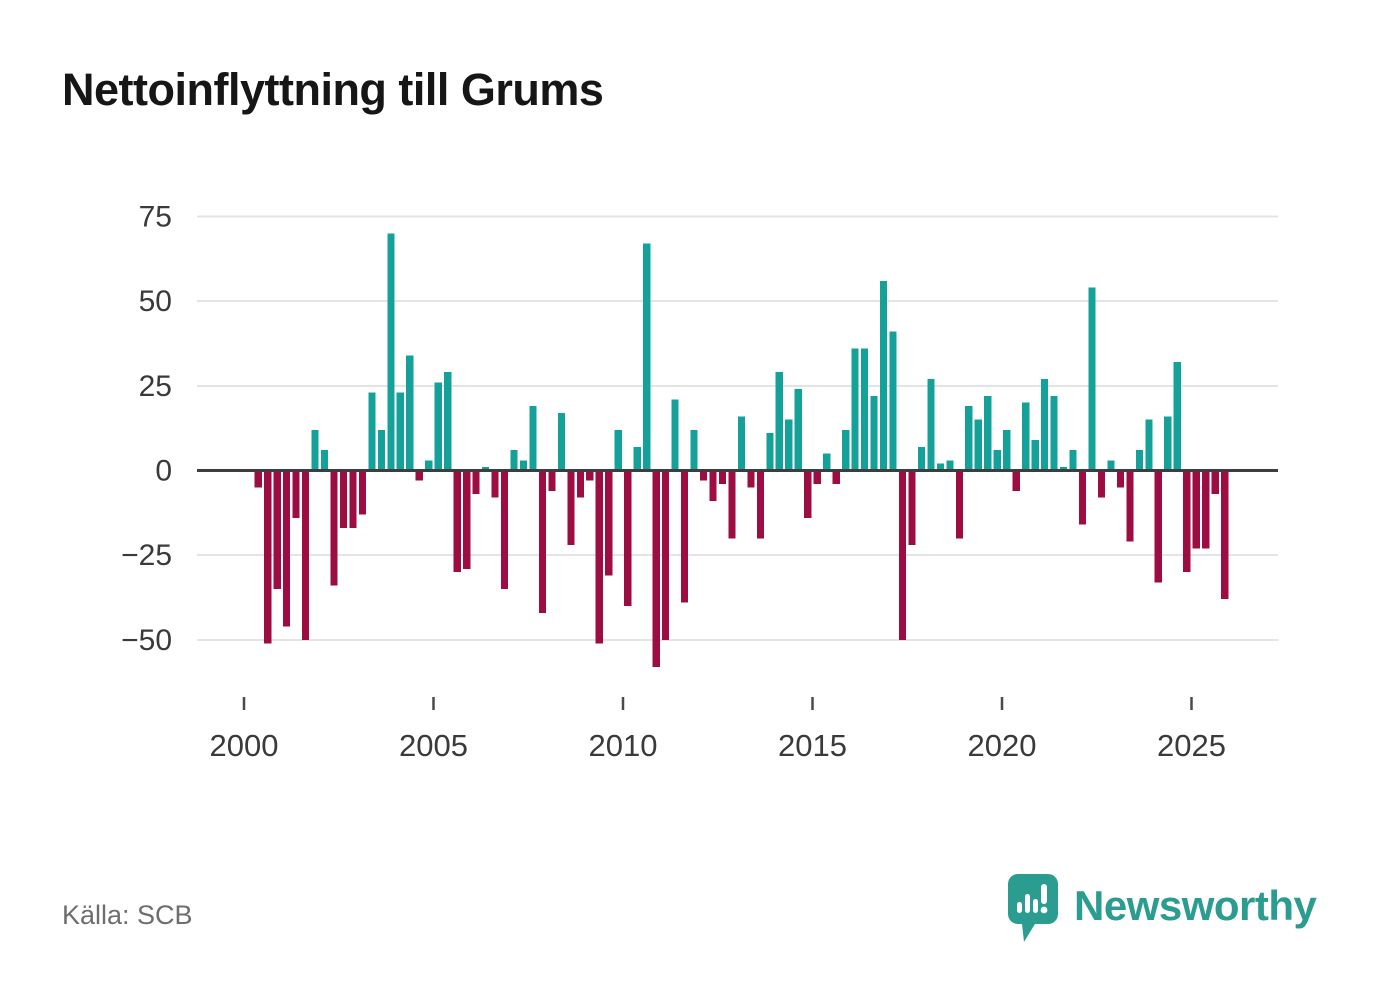 This screenshot has width=1382, height=999. What do you see at coordinates (1191, 745) in the screenshot?
I see `x-axis-label: 2025` at bounding box center [1191, 745].